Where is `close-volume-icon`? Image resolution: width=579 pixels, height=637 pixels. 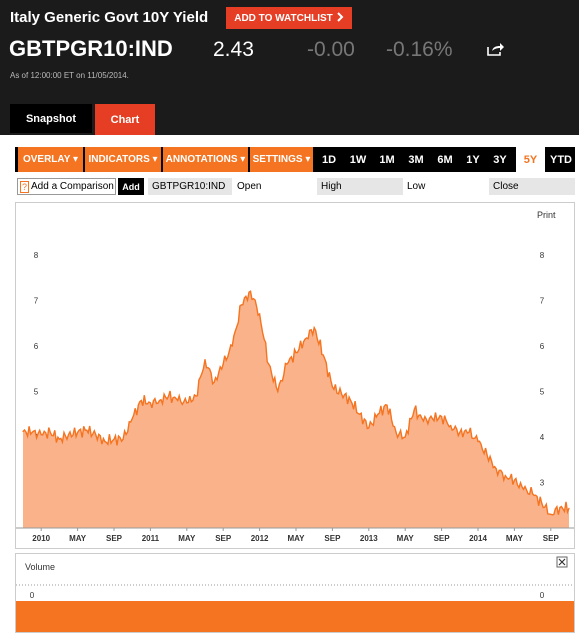
close-volume-icon is located at coordinates (562, 562).